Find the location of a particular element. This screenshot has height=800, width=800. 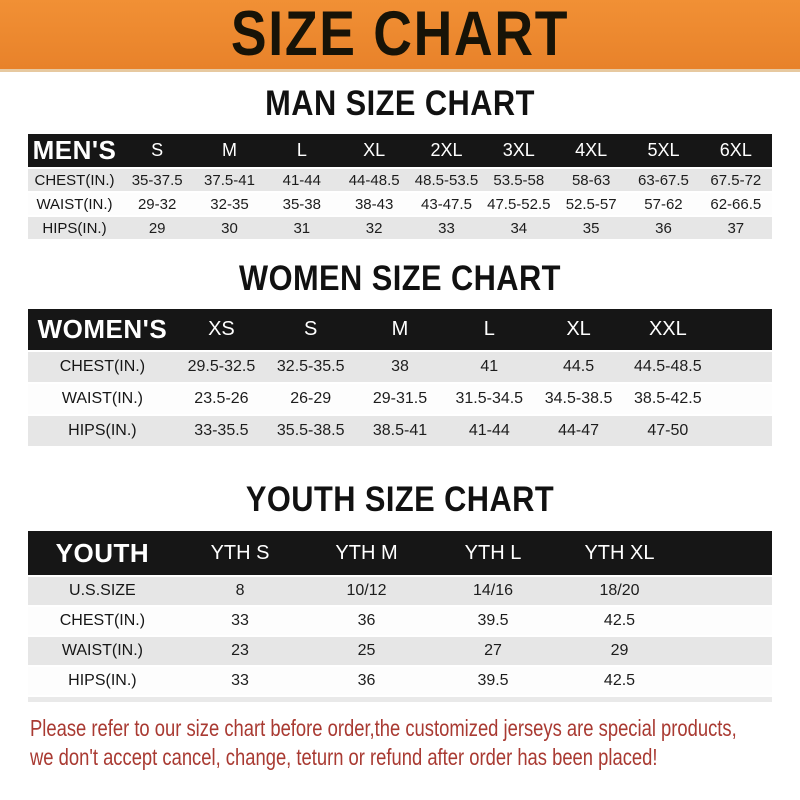

table-row: CHEST(IN.) 33 36 39.5 42.5 is located at coordinates (400, 621).